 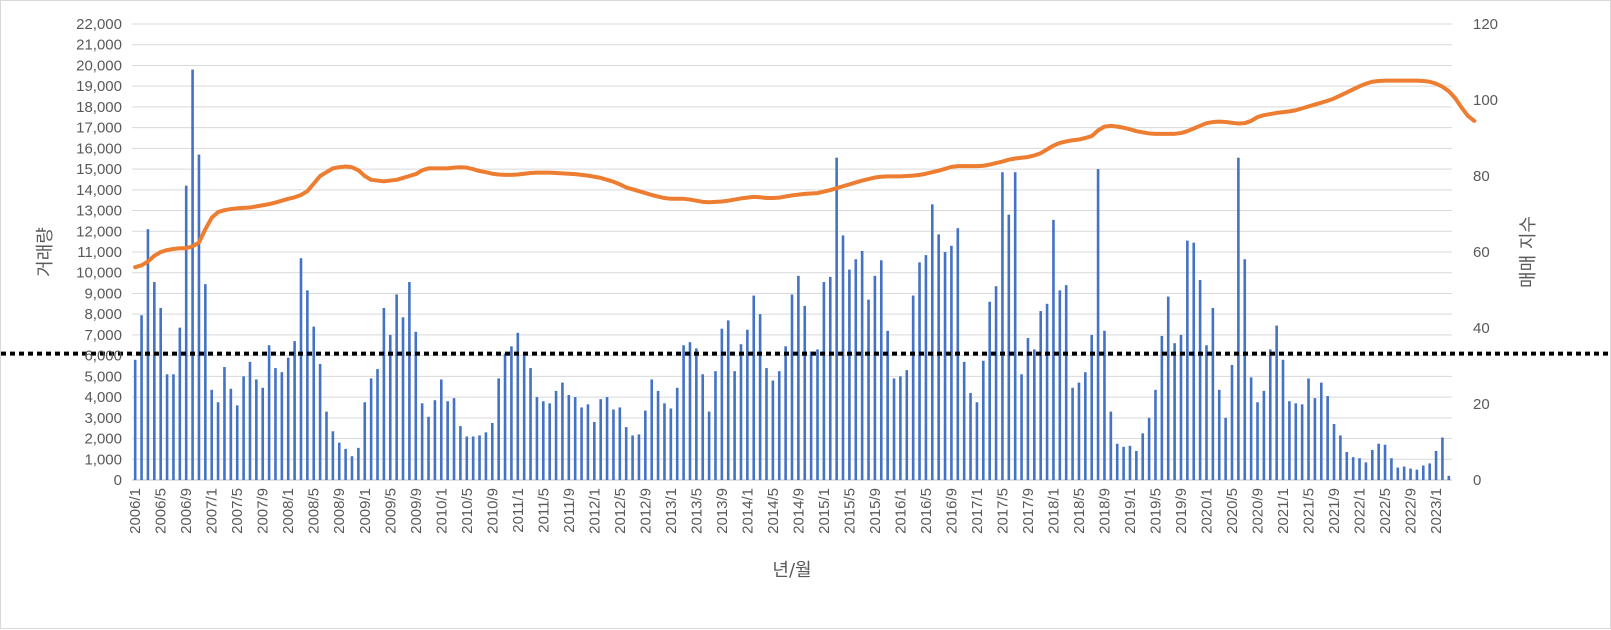 I want to click on x-tick-label: 2017/5, so click(x=1002, y=511).